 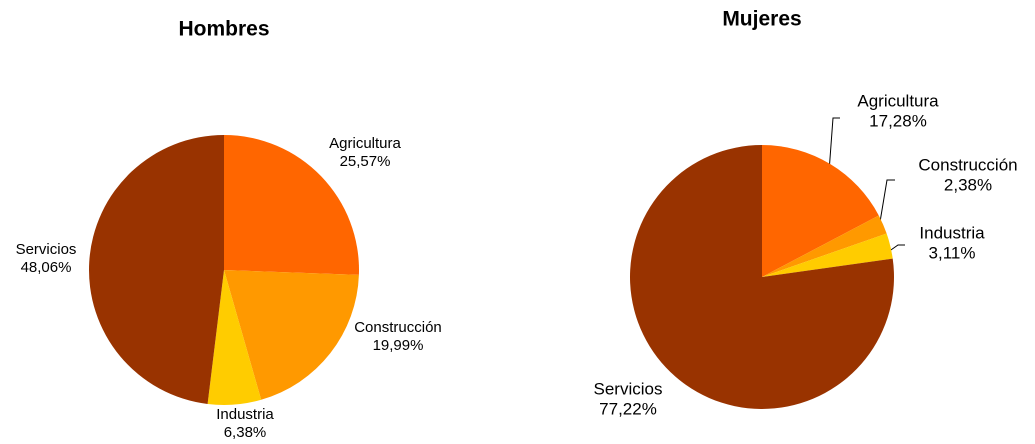 What do you see at coordinates (898, 120) in the screenshot?
I see `slice-value-label: 17,28%` at bounding box center [898, 120].